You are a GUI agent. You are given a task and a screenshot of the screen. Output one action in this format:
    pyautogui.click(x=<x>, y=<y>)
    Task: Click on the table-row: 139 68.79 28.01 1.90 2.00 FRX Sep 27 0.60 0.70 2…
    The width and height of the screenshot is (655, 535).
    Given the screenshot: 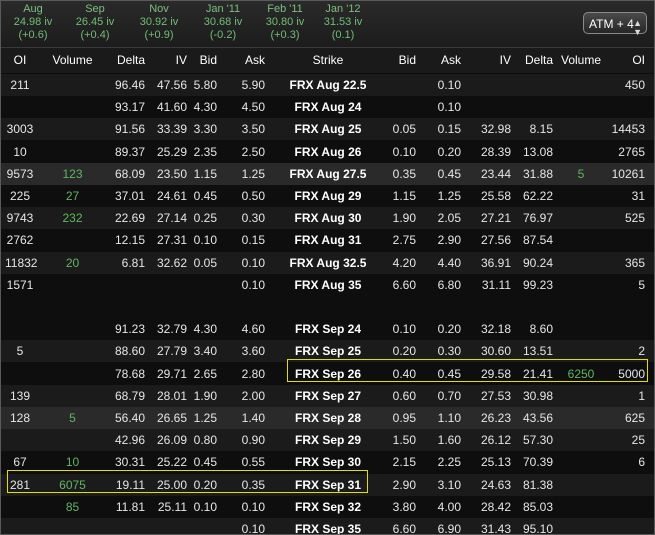 What is the action you would take?
    pyautogui.click(x=327, y=395)
    